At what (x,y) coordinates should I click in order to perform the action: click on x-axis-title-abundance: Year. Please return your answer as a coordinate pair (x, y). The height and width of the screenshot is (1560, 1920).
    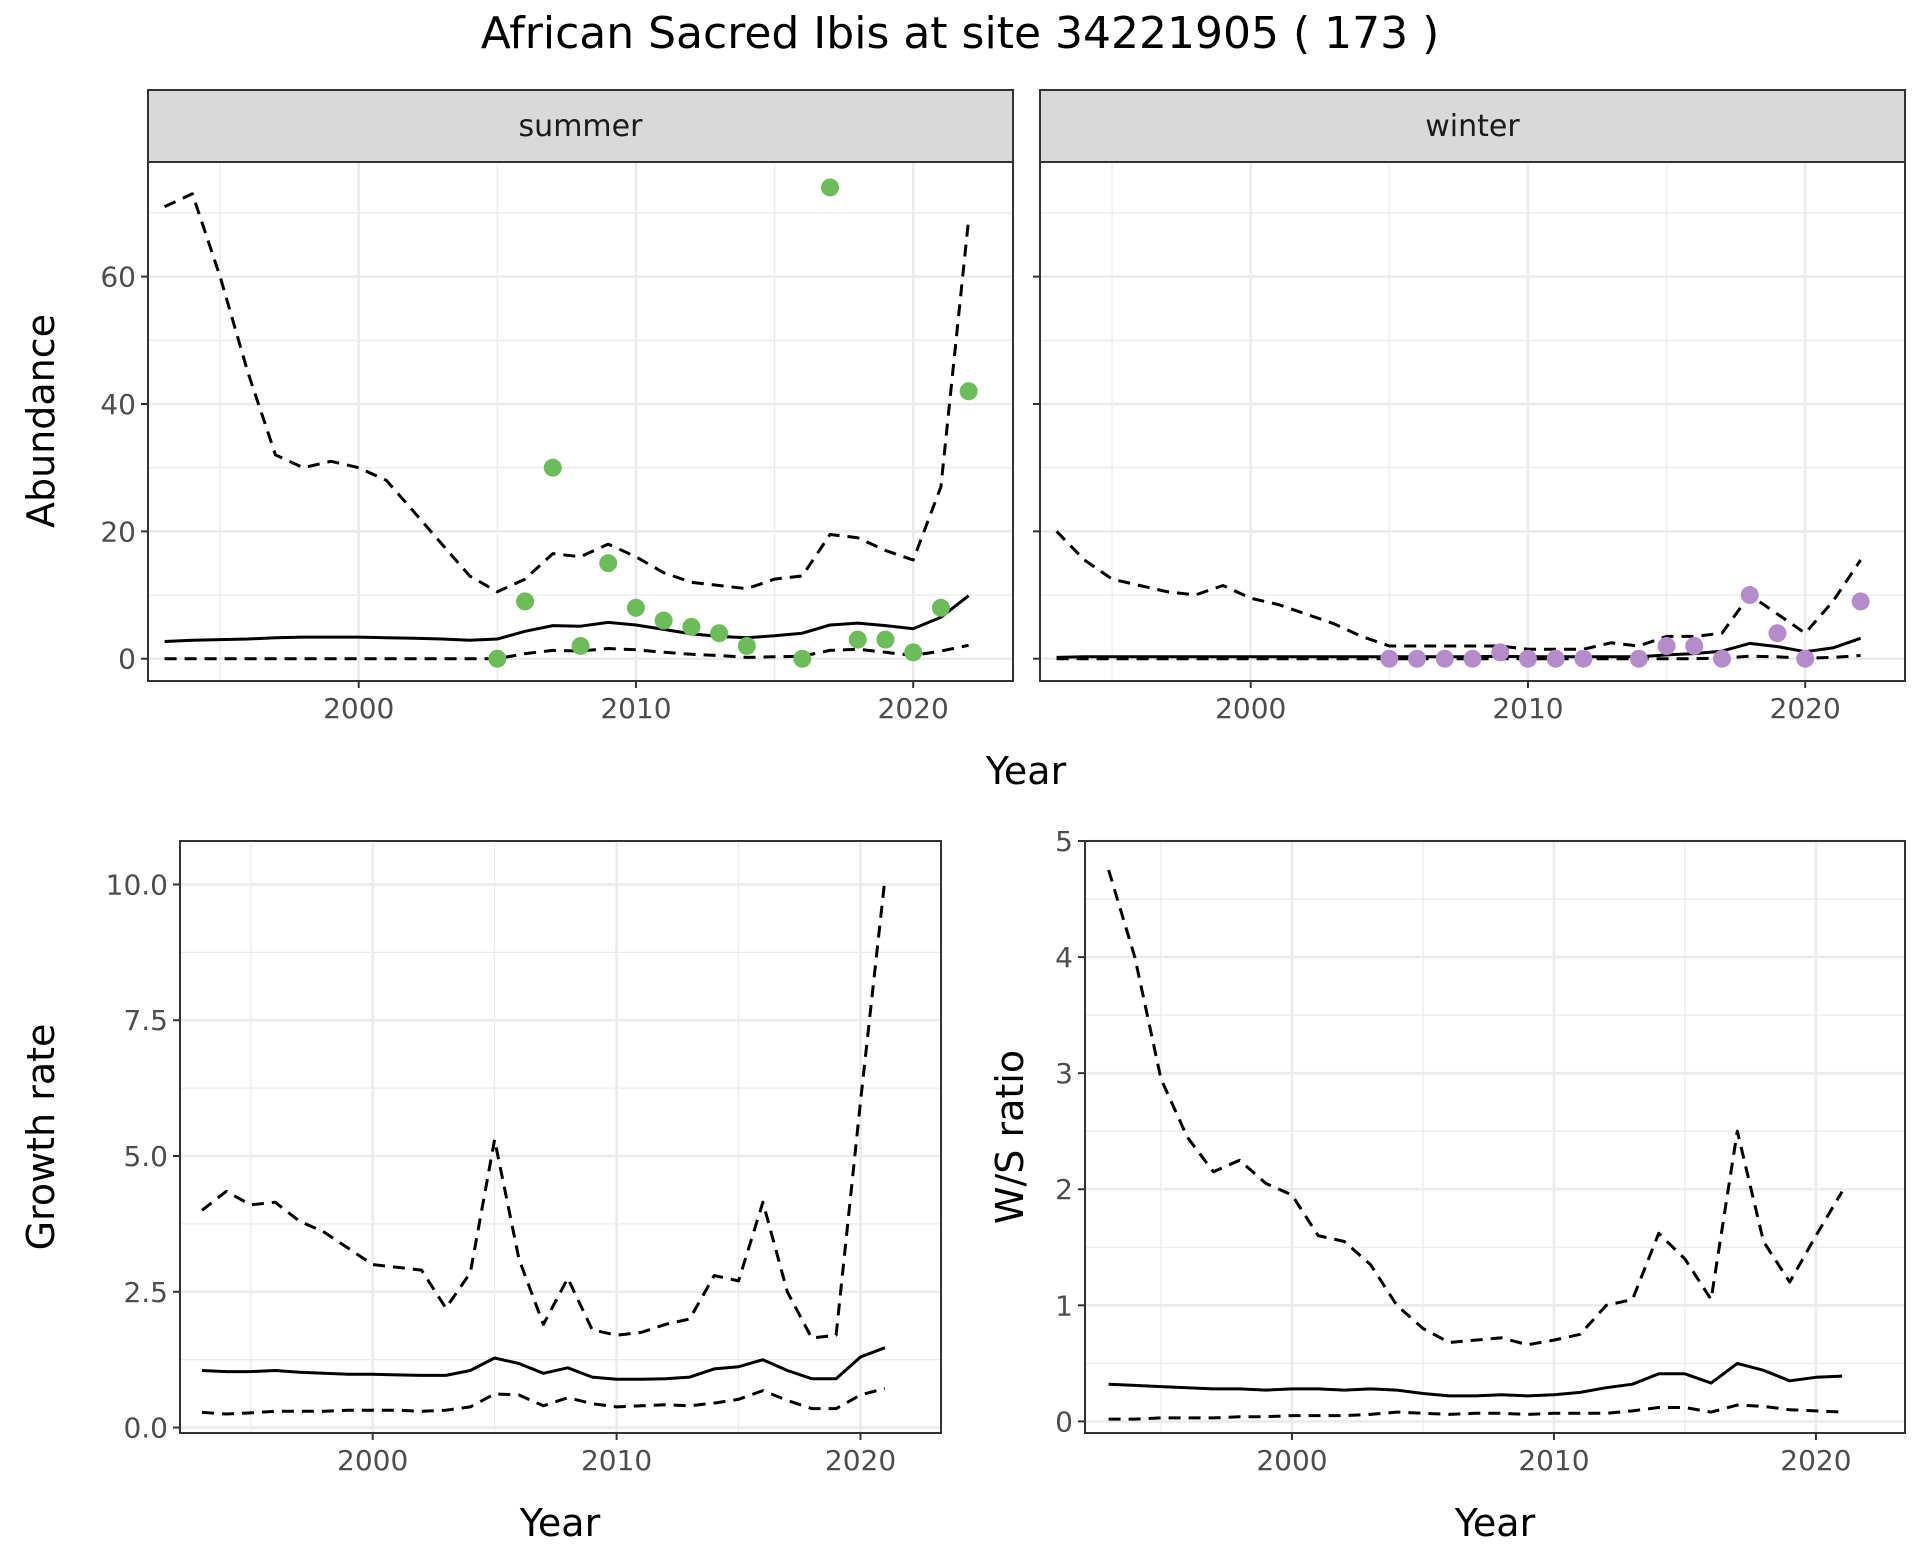
    Looking at the image, I should click on (1026, 771).